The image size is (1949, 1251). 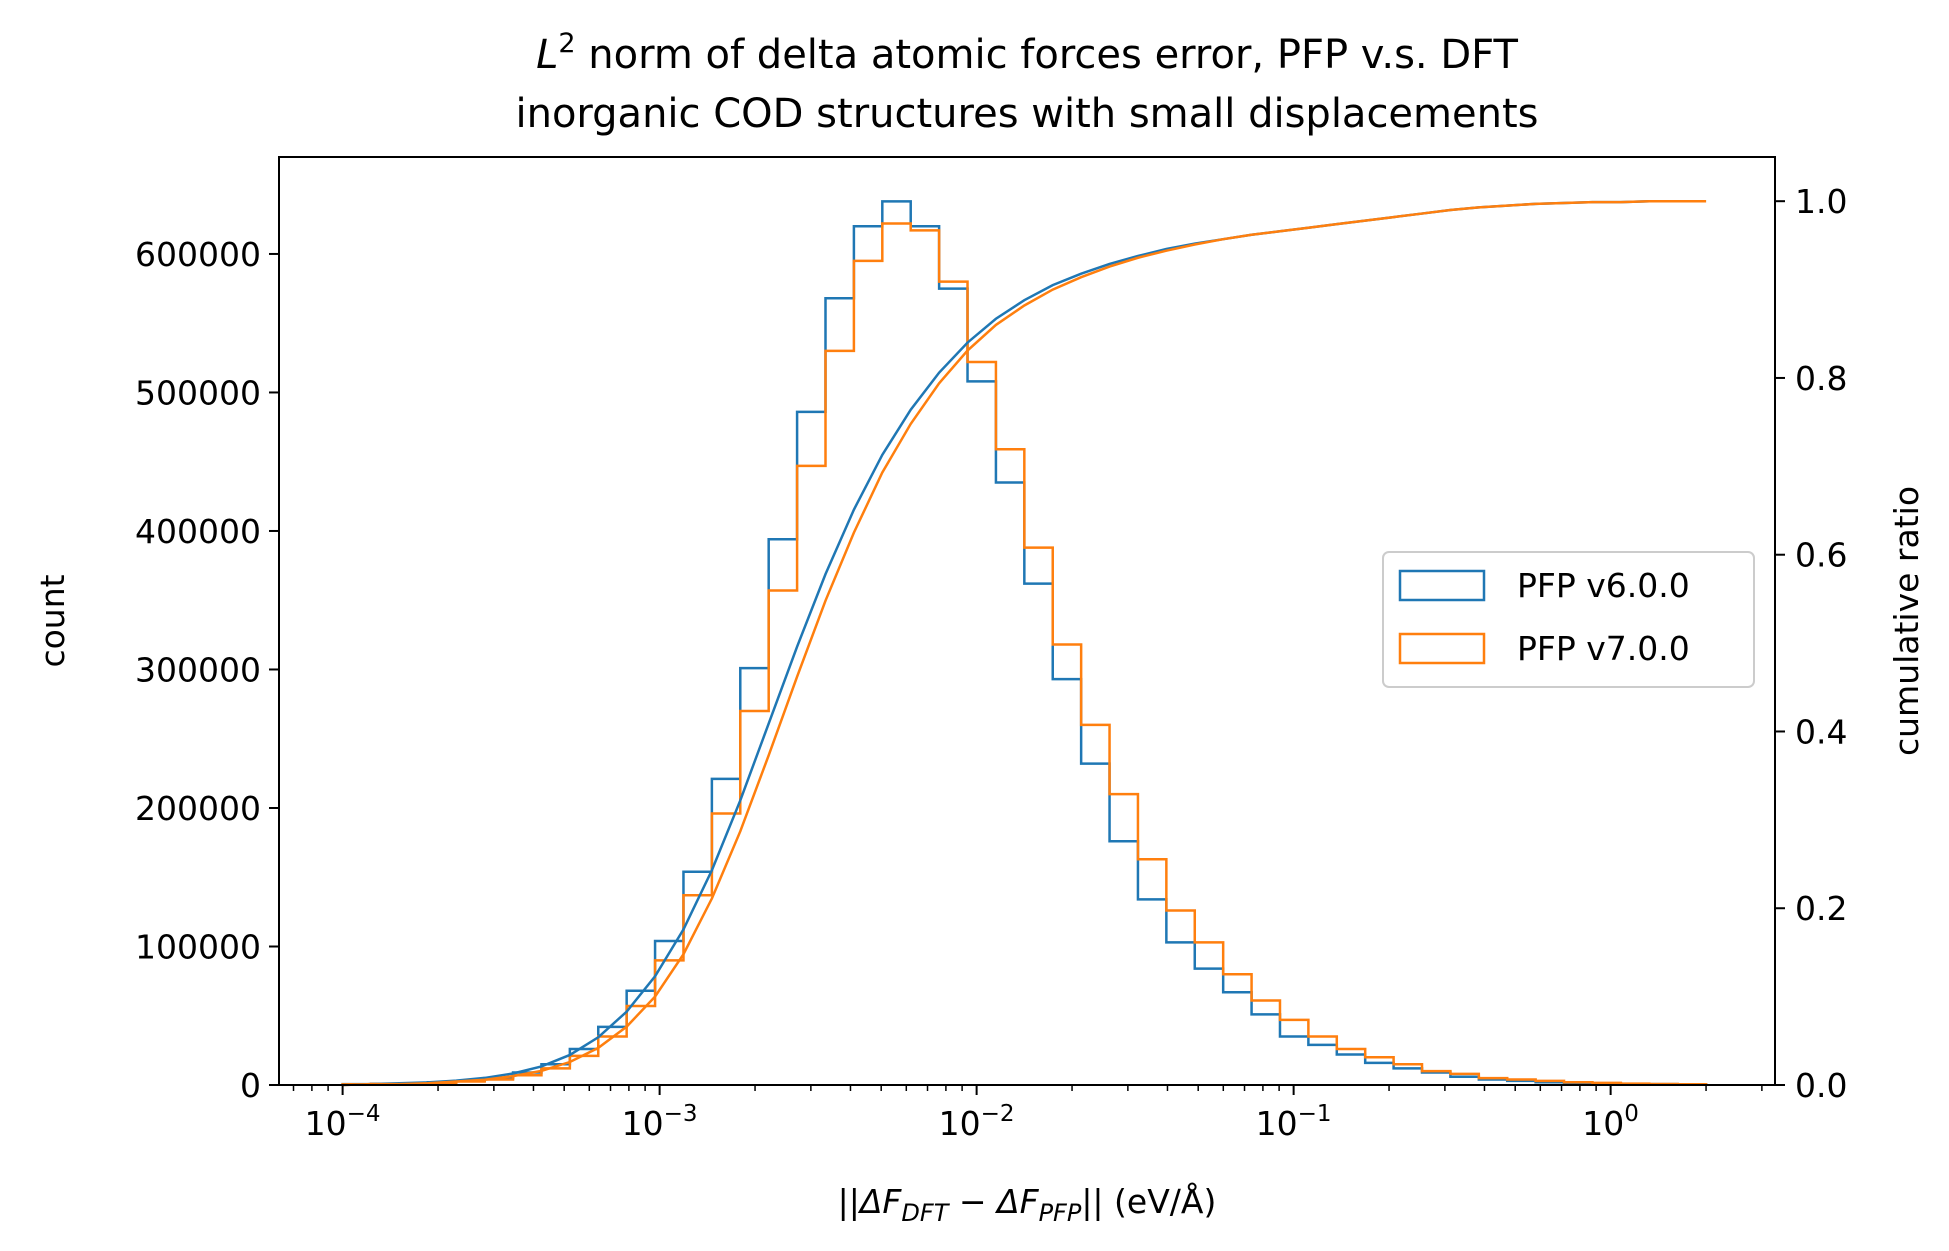 I want to click on y2-tick-label: 0.2, so click(x=1821, y=908).